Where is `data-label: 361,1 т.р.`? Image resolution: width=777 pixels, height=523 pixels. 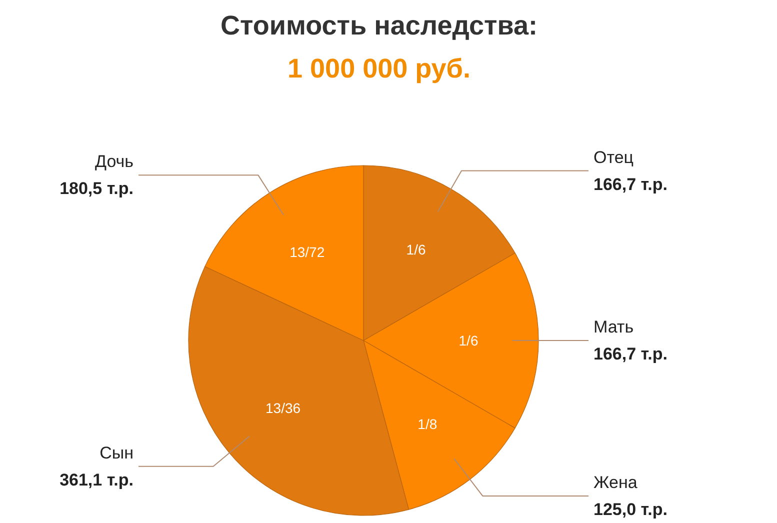
data-label: 361,1 т.р. is located at coordinates (97, 480).